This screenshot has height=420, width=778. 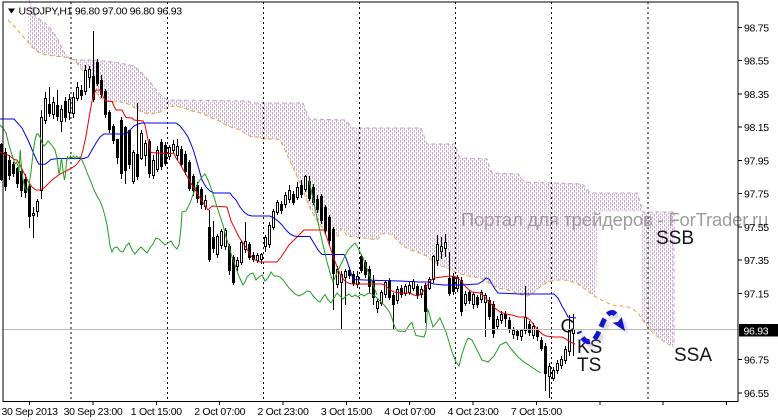 What do you see at coordinates (219, 412) in the screenshot?
I see `svg-text: 2 Oct 07:00` at bounding box center [219, 412].